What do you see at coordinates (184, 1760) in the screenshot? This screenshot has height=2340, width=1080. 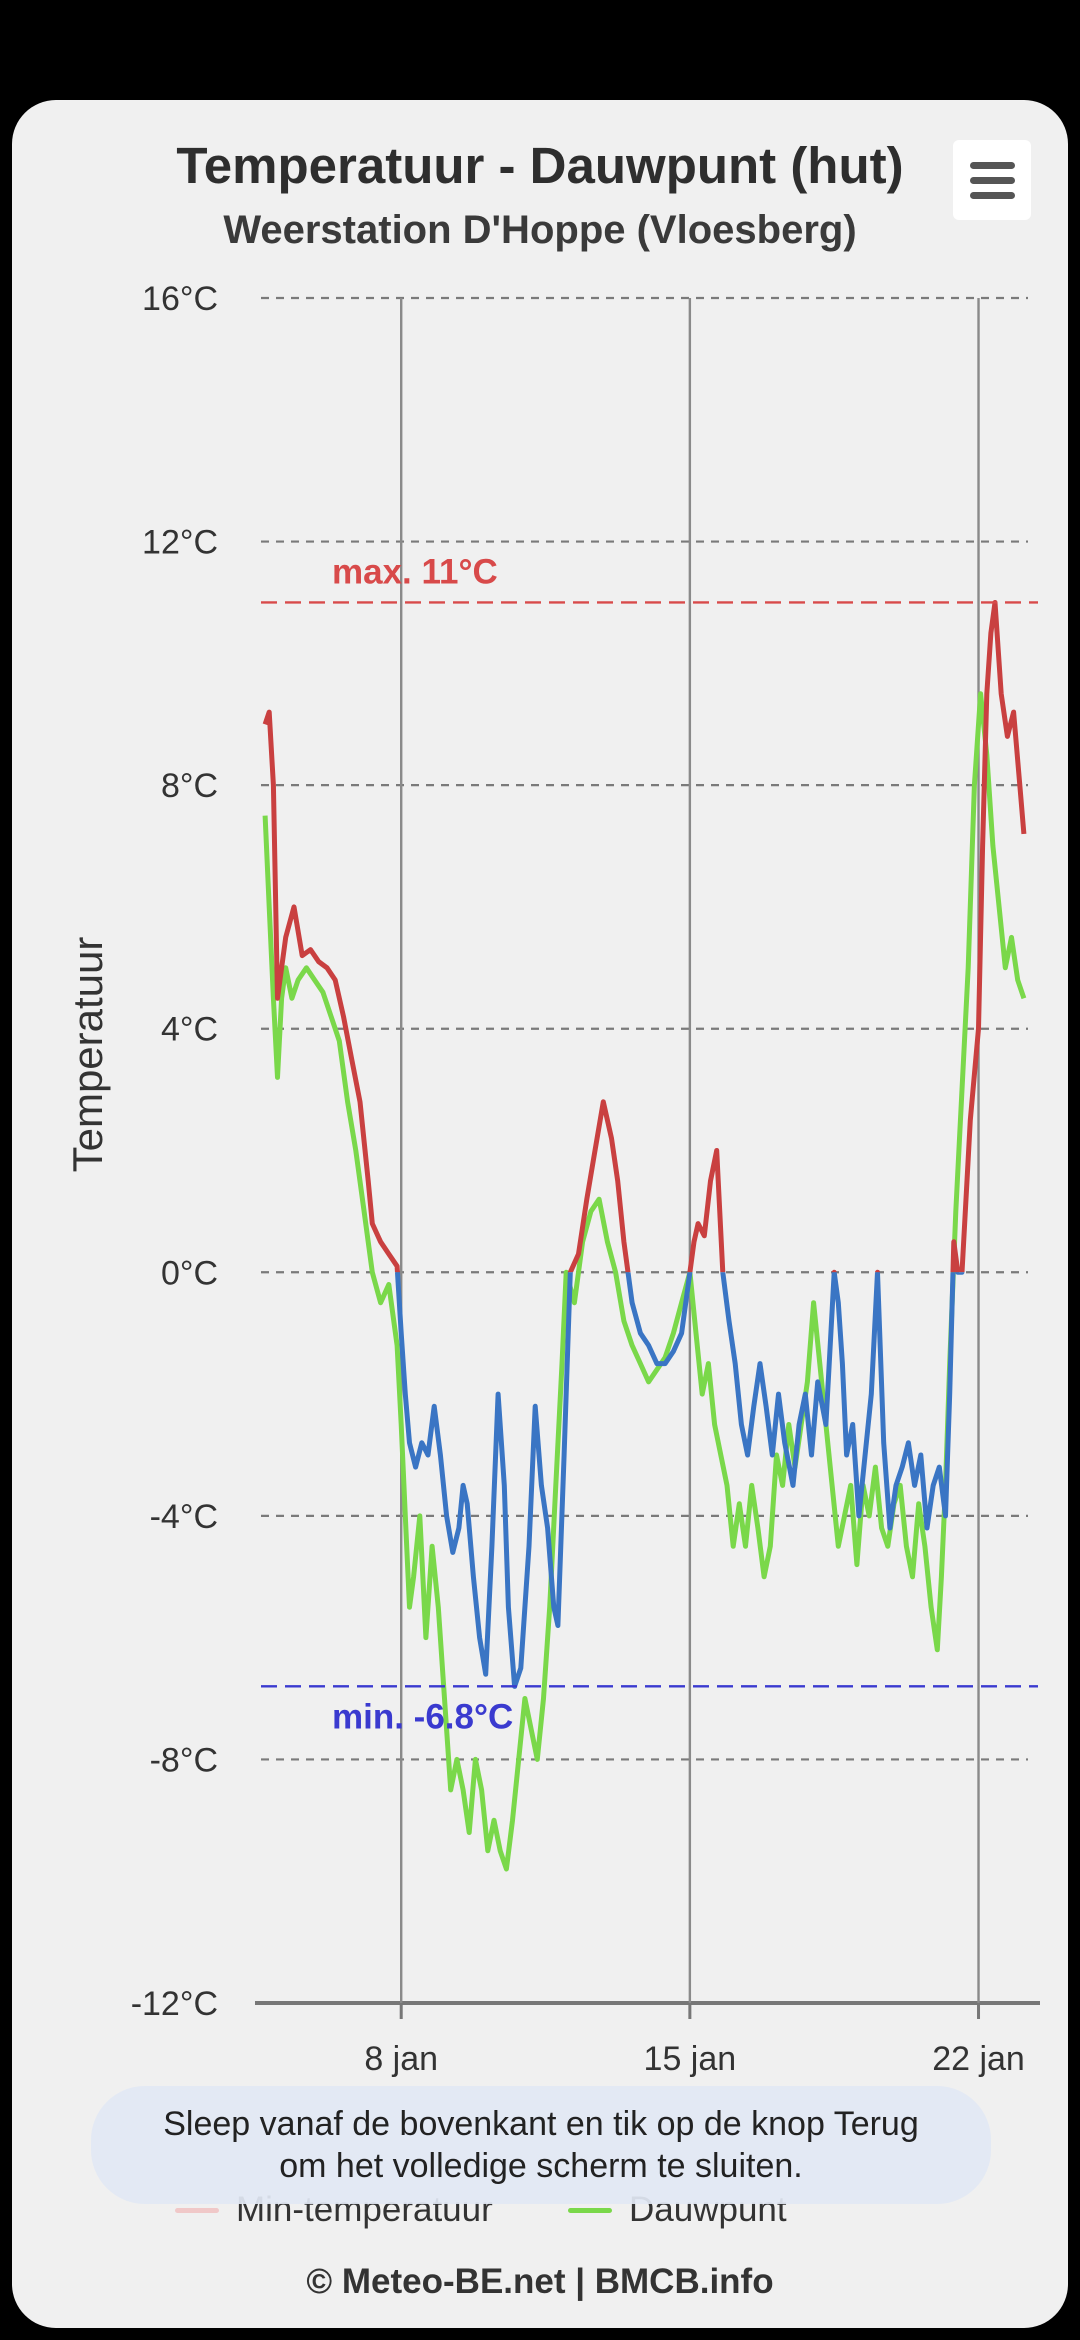 I see `y-tick-label: -8°C` at bounding box center [184, 1760].